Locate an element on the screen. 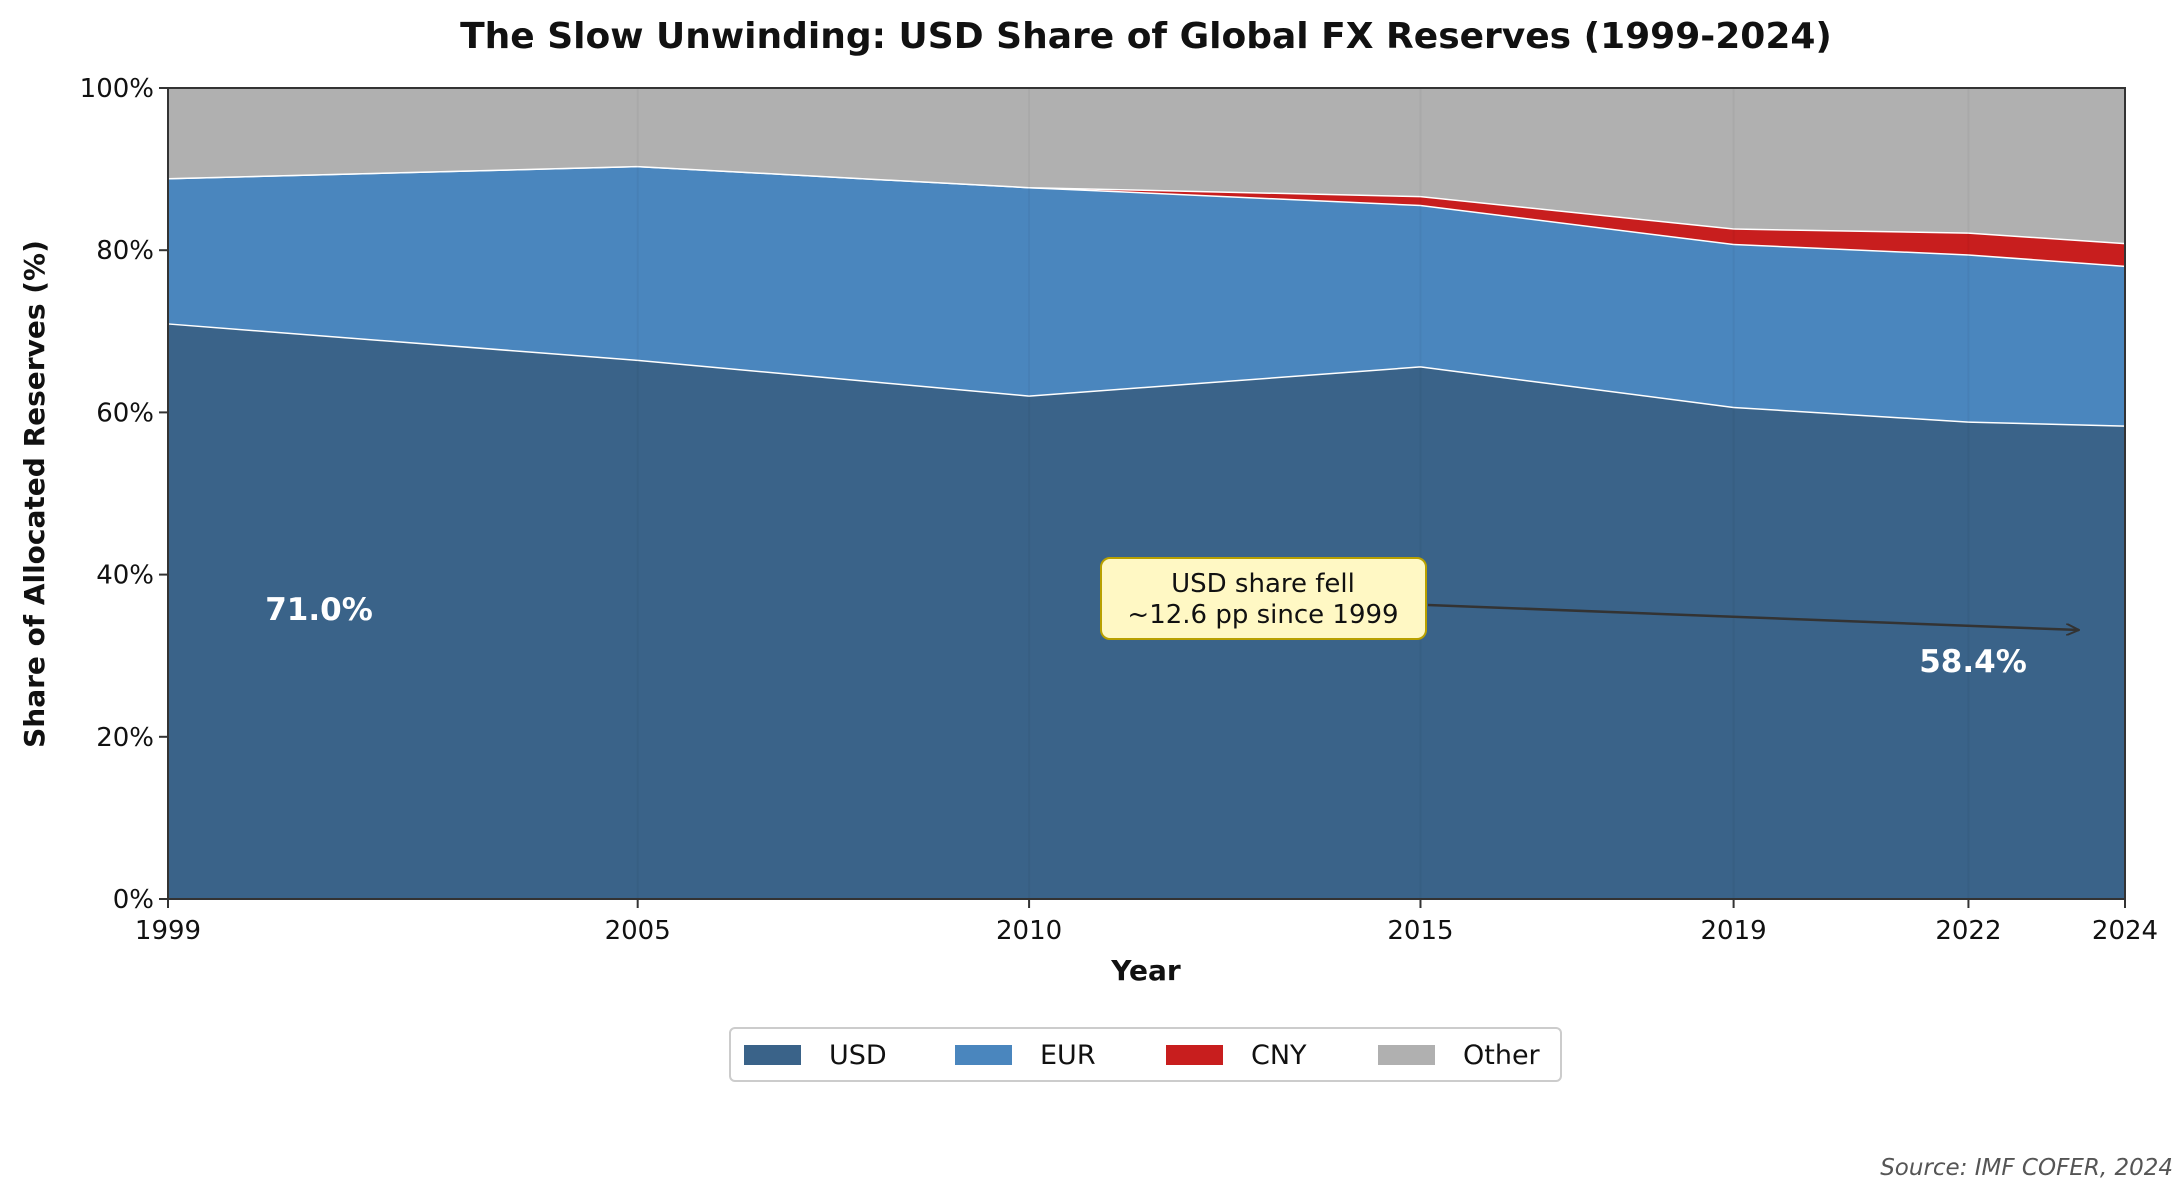  y-tick-label: 60% is located at coordinates (125, 413).